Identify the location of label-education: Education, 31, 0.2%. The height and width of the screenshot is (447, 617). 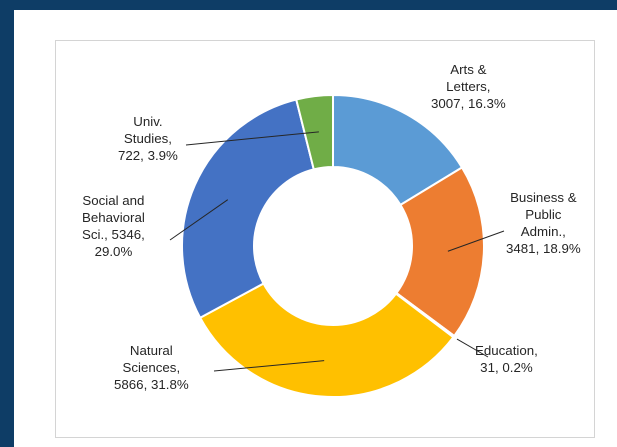
(506, 359).